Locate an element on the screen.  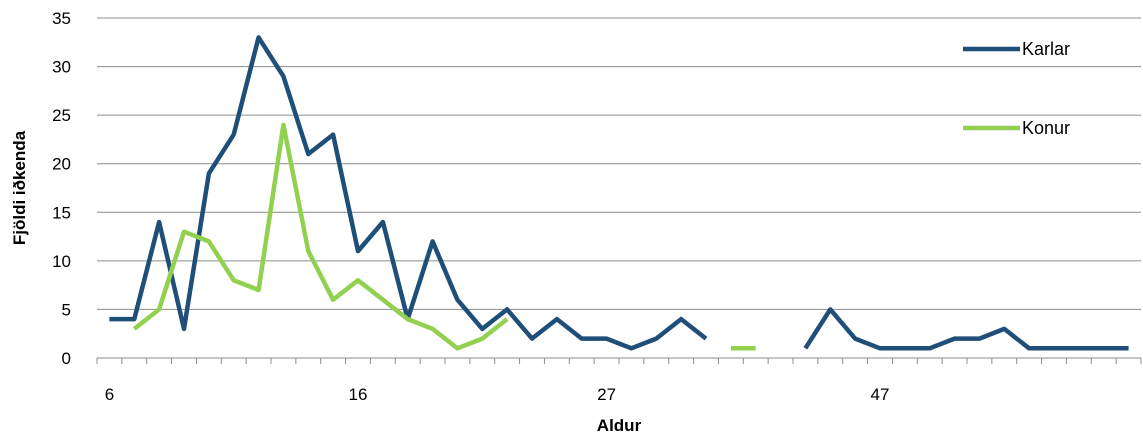
x-tick-label: 16 is located at coordinates (358, 394).